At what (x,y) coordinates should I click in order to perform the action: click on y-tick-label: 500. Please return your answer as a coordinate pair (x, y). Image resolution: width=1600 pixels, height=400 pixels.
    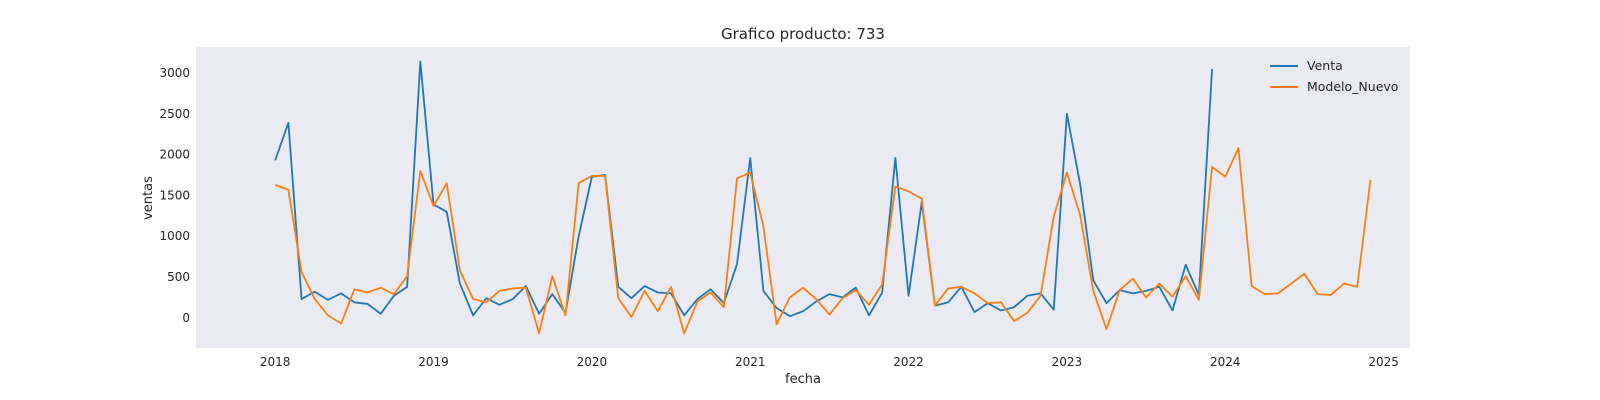
    Looking at the image, I should click on (178, 277).